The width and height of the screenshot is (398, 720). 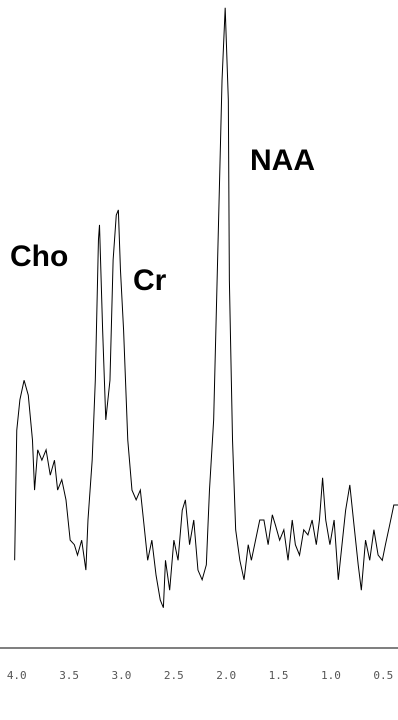 I want to click on peak-label: Cho, so click(x=39, y=256).